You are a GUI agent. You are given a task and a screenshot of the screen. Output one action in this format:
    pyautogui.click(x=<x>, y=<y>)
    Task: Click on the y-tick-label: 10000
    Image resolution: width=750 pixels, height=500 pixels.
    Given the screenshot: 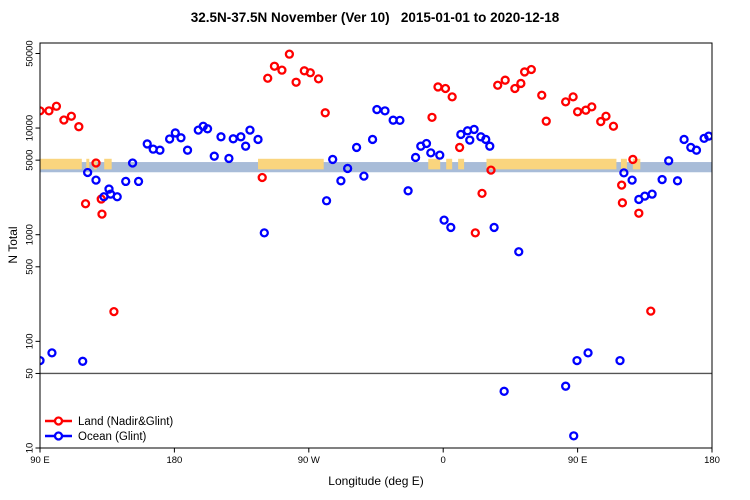 What is the action you would take?
    pyautogui.click(x=30, y=128)
    